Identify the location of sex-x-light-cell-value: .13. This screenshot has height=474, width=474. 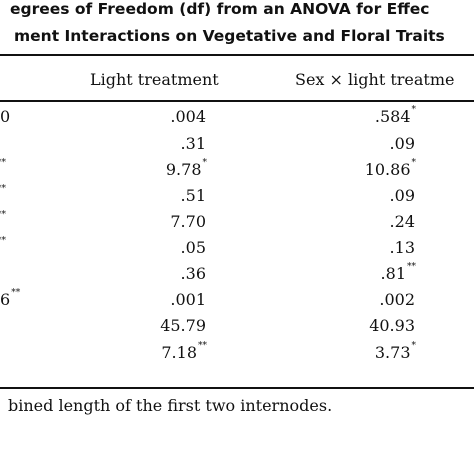
(402, 247).